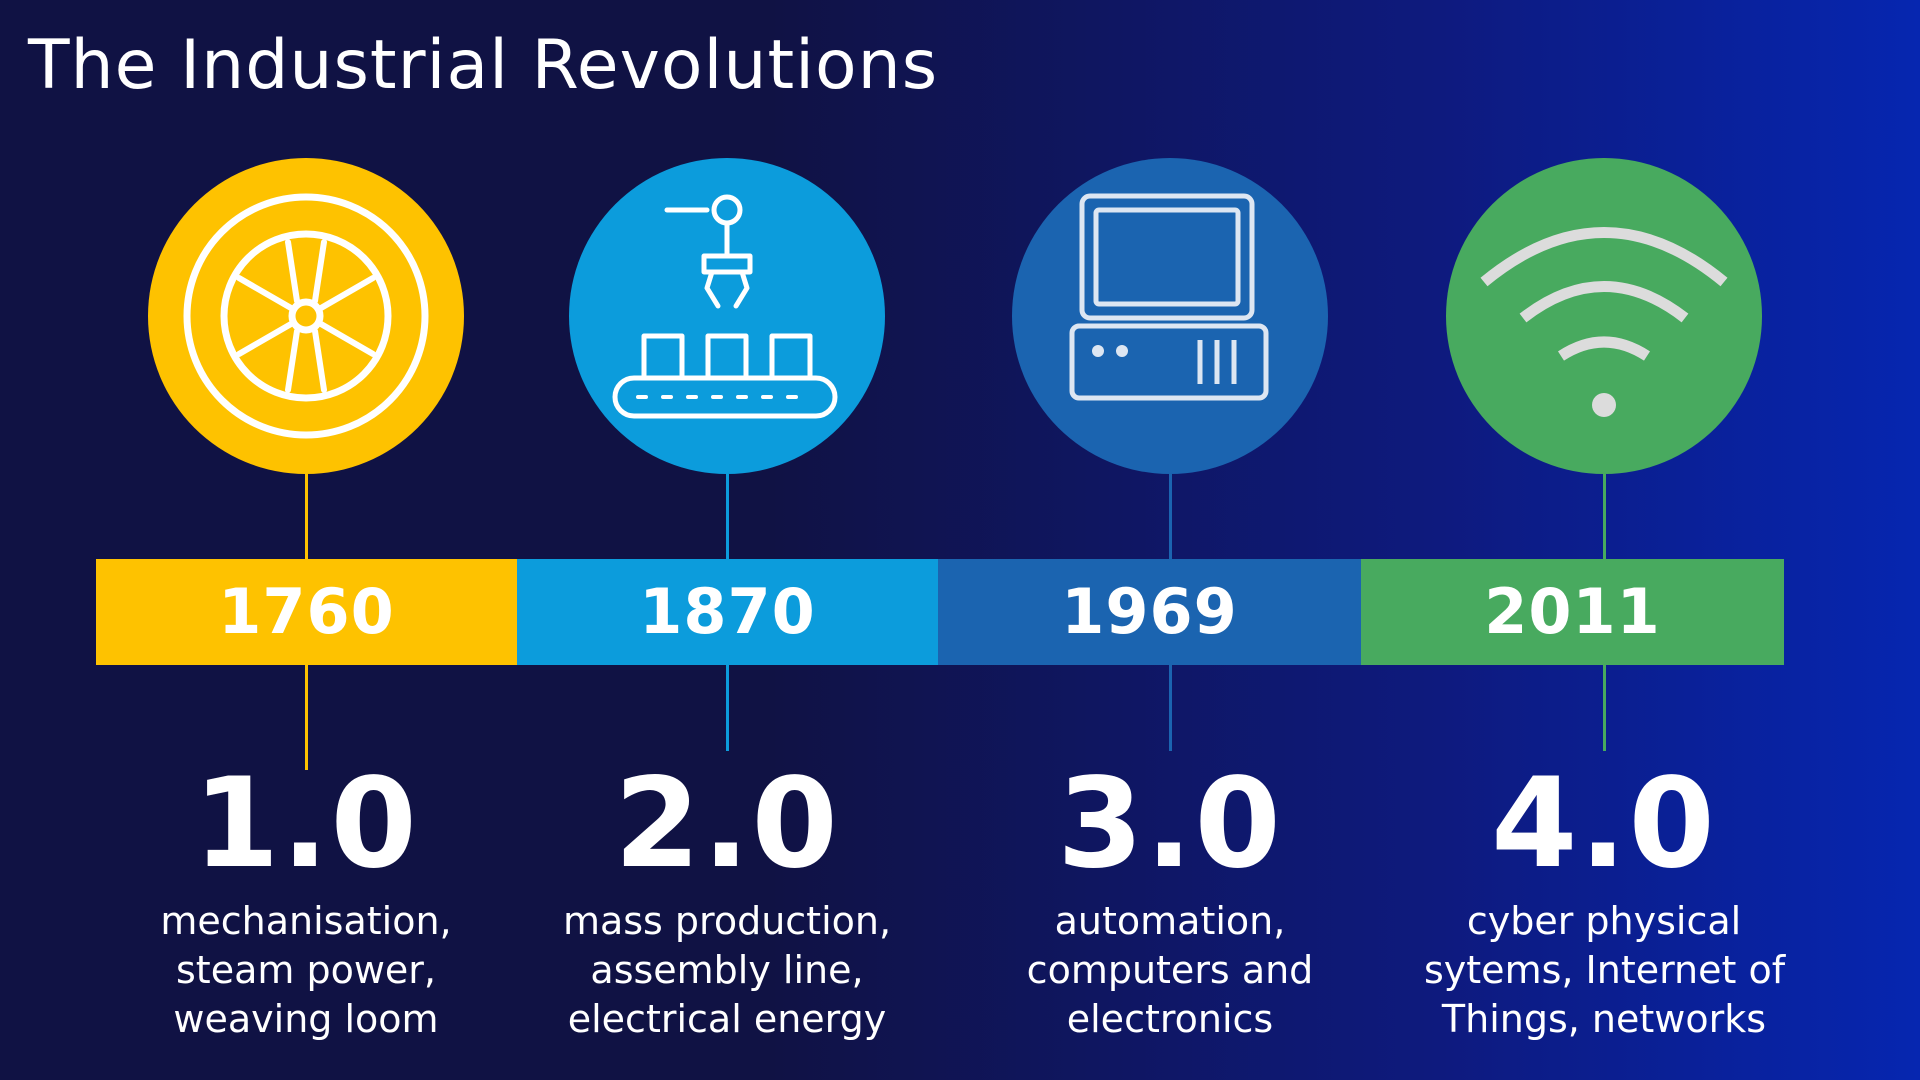 Image resolution: width=1920 pixels, height=1080 pixels. I want to click on era-3-description-line: automation,, so click(1170, 921).